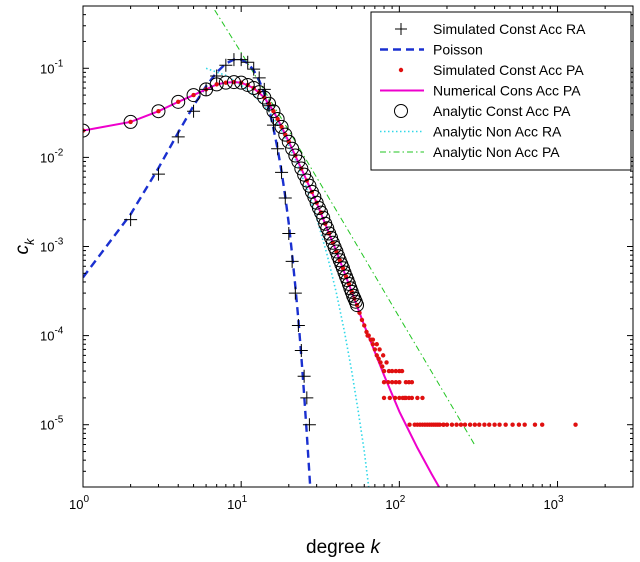  Describe the element at coordinates (480, 91) in the screenshot. I see `legend-entry: Numerical Cons Acc PA` at that location.